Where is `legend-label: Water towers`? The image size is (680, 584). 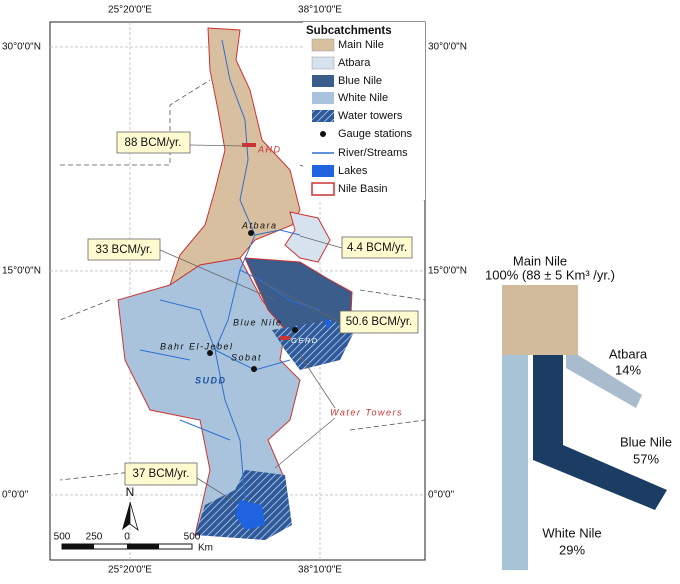
legend-label: Water towers is located at coordinates (370, 116).